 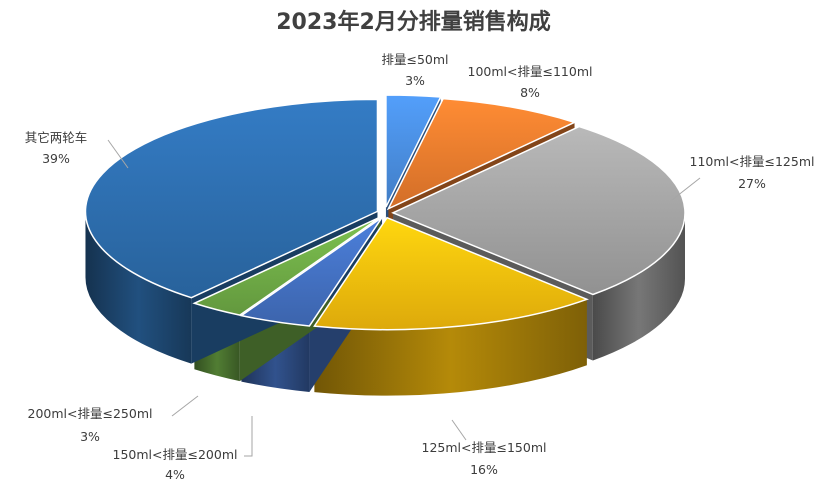 What do you see at coordinates (752, 183) in the screenshot?
I see `slice-value-label: 27%` at bounding box center [752, 183].